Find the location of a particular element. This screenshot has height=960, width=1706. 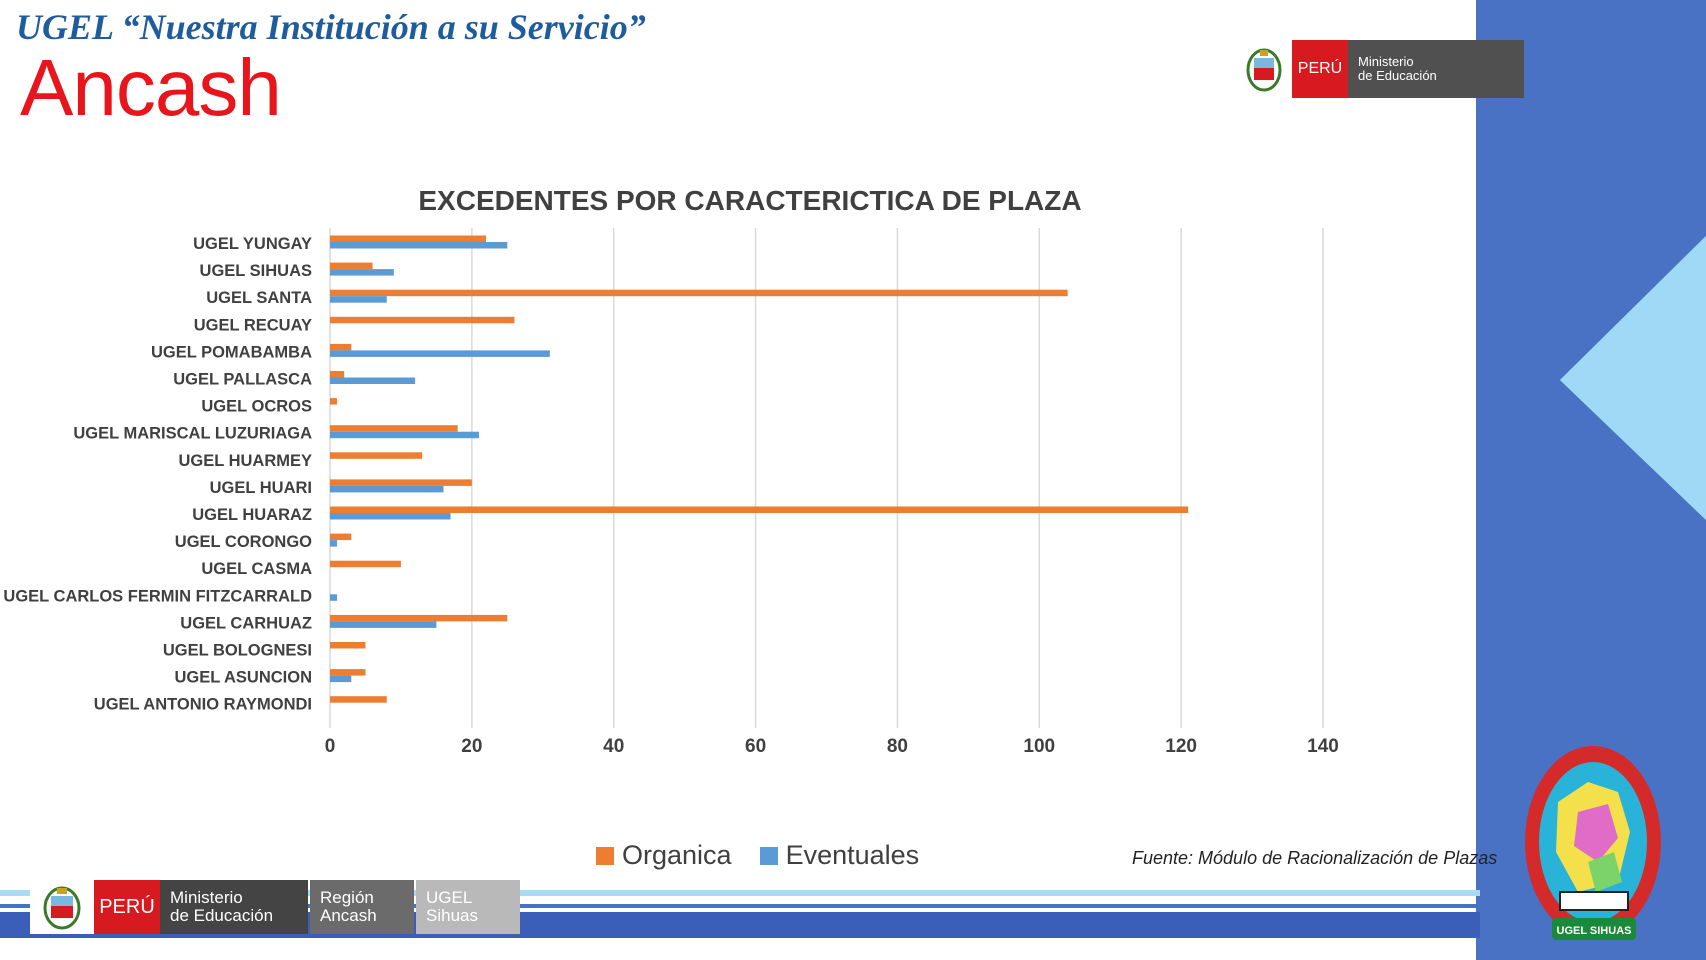

footer-region-label: Región Ancash is located at coordinates (362, 907).